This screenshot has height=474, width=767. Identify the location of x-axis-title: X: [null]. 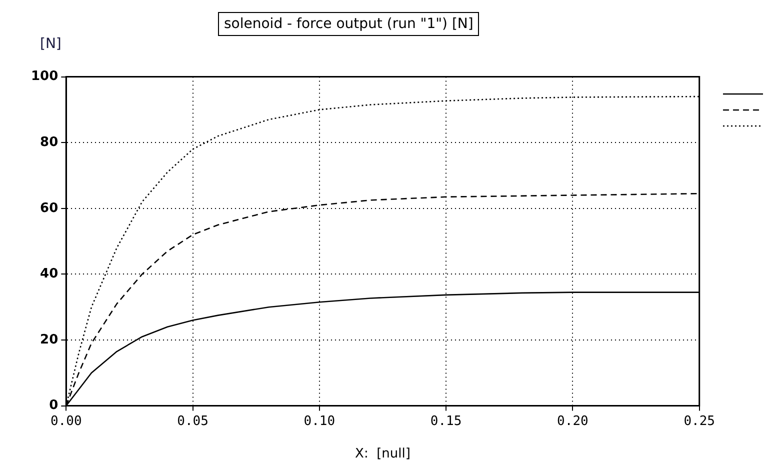
(382, 454).